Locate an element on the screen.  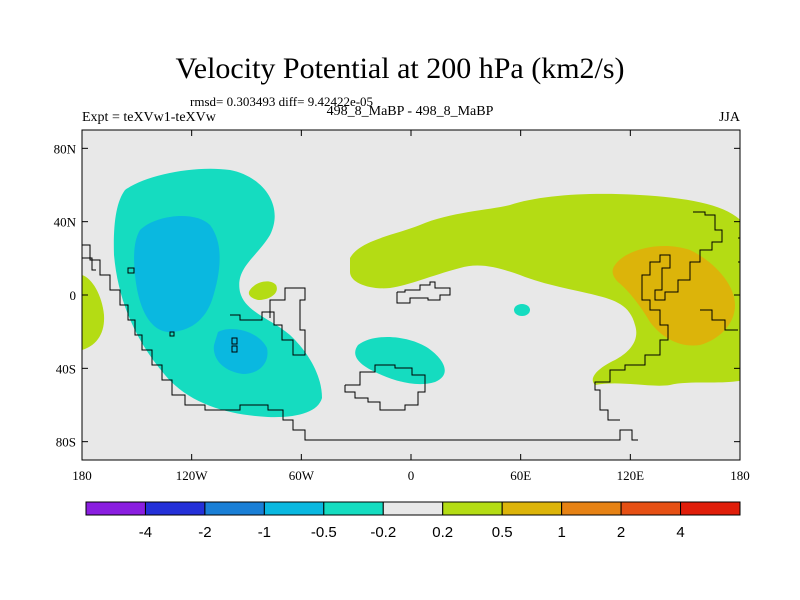
colorbar-label: -0.2 is located at coordinates (383, 532).